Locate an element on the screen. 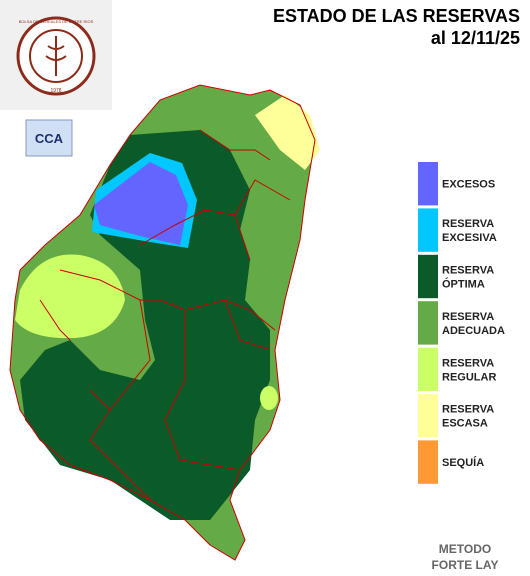 Image resolution: width=530 pixels, height=576 pixels. legend-label: REGULAR is located at coordinates (469, 377).